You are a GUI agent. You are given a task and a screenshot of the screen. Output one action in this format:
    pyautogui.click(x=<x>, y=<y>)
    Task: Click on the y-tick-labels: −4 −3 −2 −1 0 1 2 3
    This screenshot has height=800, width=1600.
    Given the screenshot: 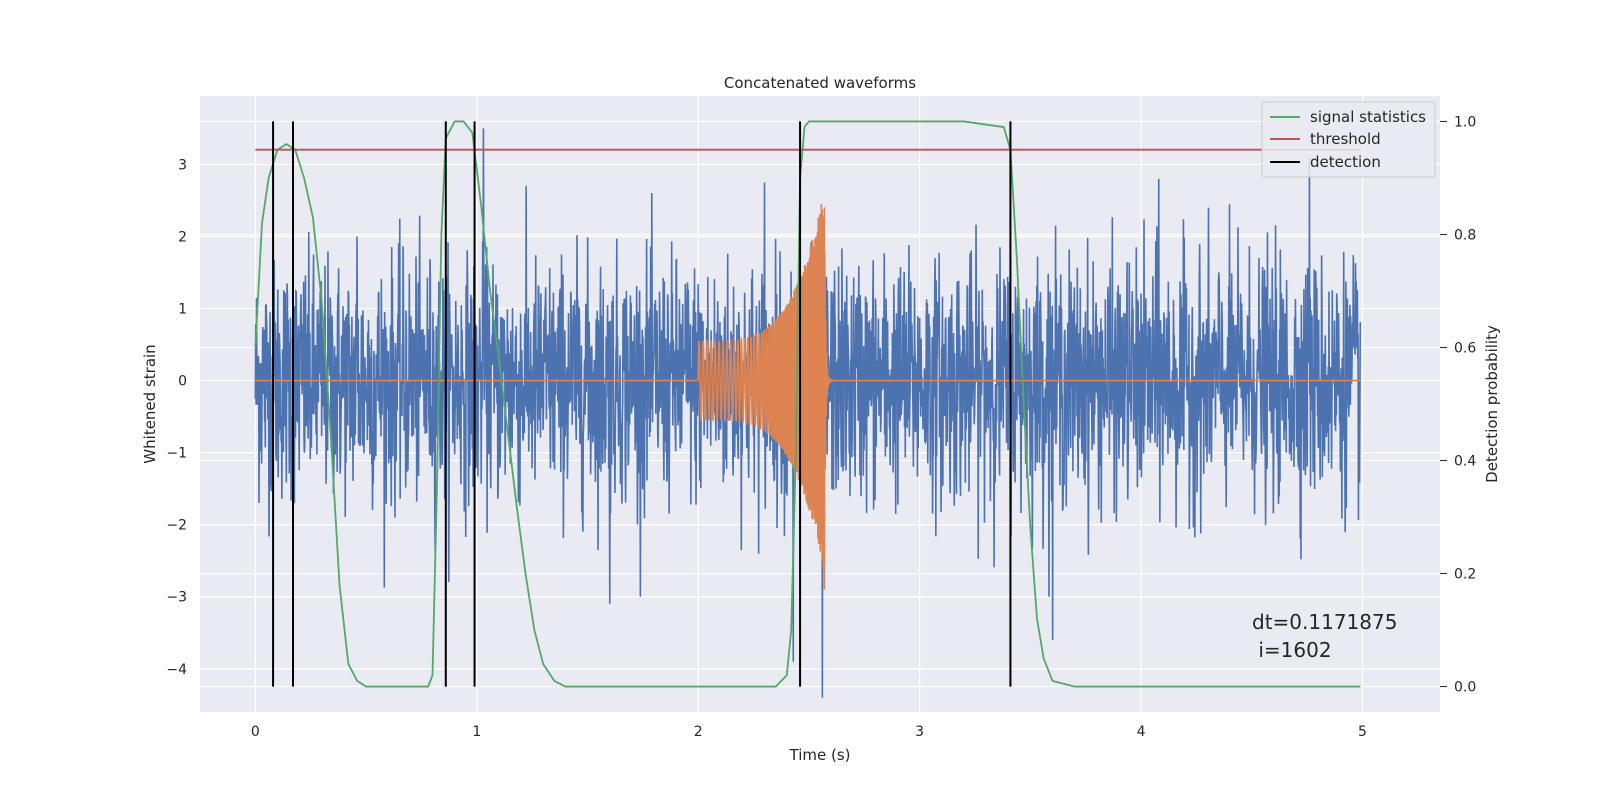 What is the action you would take?
    pyautogui.click(x=176, y=417)
    